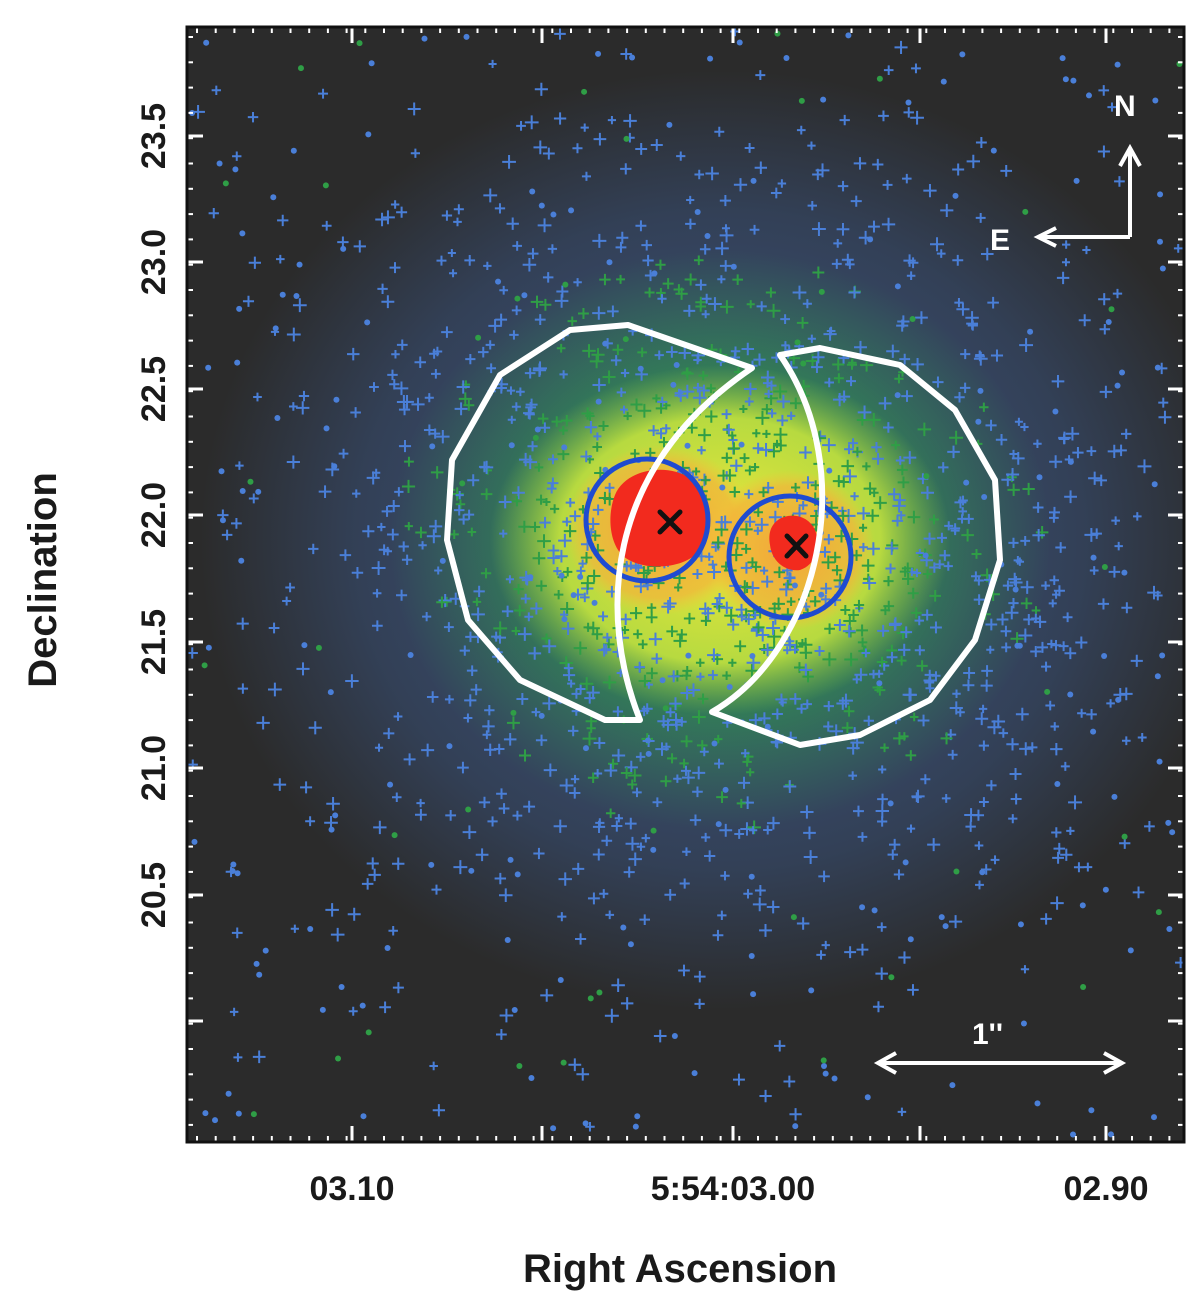  Describe the element at coordinates (154, 515) in the screenshot. I see `y-tick-label: 22.0` at that location.